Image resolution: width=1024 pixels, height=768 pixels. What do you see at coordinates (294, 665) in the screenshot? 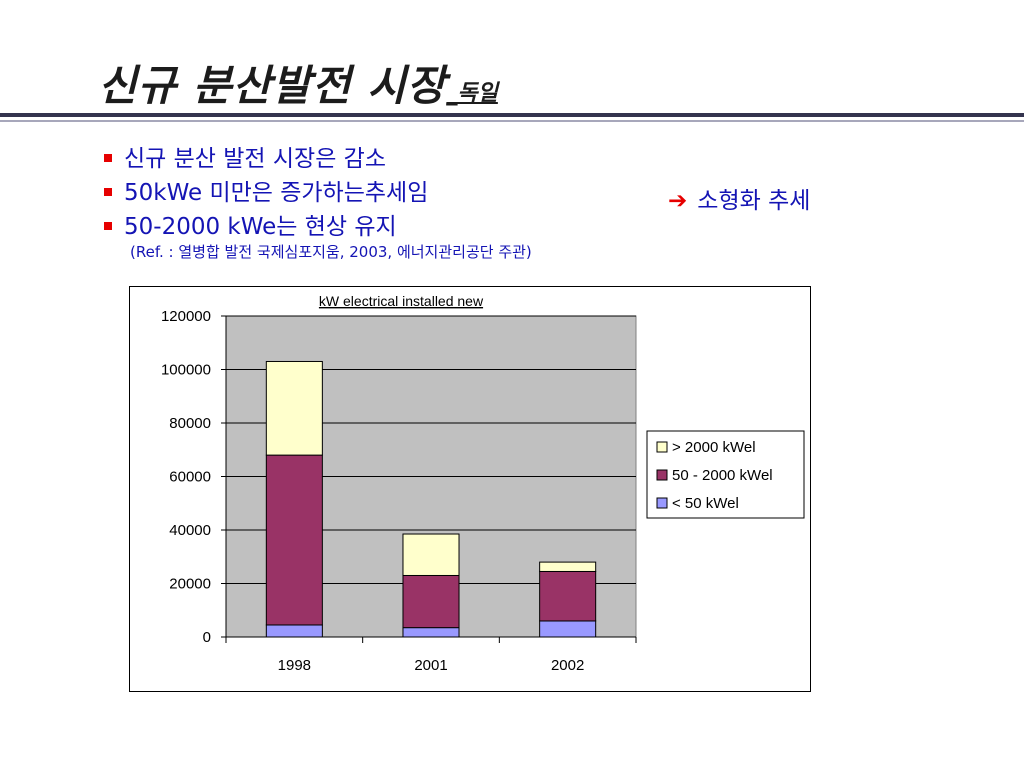
I see `x-tick-label: 1998` at bounding box center [294, 665].